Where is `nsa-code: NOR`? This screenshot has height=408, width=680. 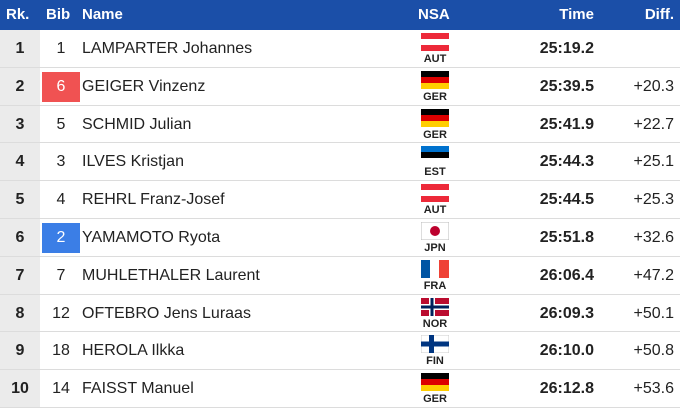 nsa-code: NOR is located at coordinates (435, 323).